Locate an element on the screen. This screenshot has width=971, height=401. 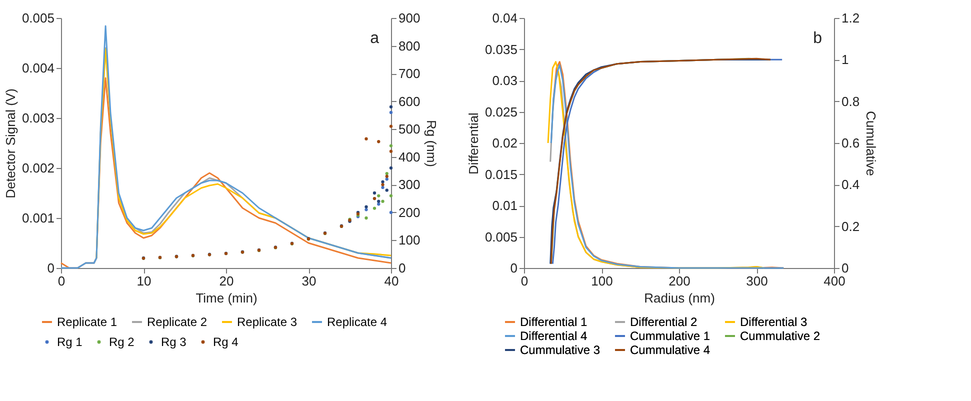
y-tick-label: 0.003 is located at coordinates (38, 118).